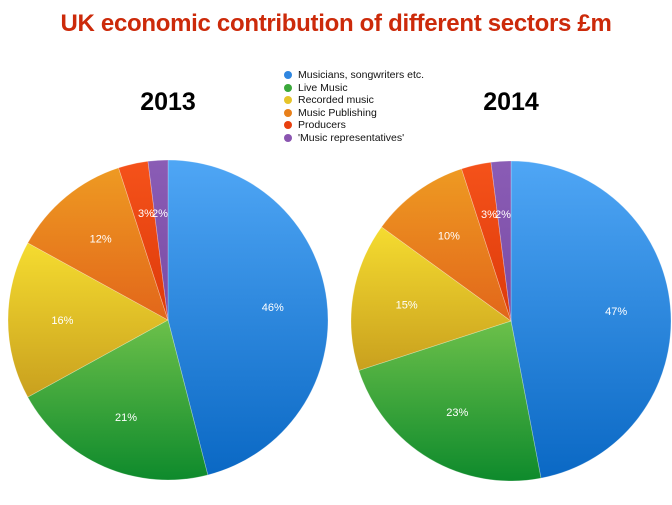 The height and width of the screenshot is (505, 672). Describe the element at coordinates (361, 75) in the screenshot. I see `legend-label: Musicians, songwriters etc.` at that location.